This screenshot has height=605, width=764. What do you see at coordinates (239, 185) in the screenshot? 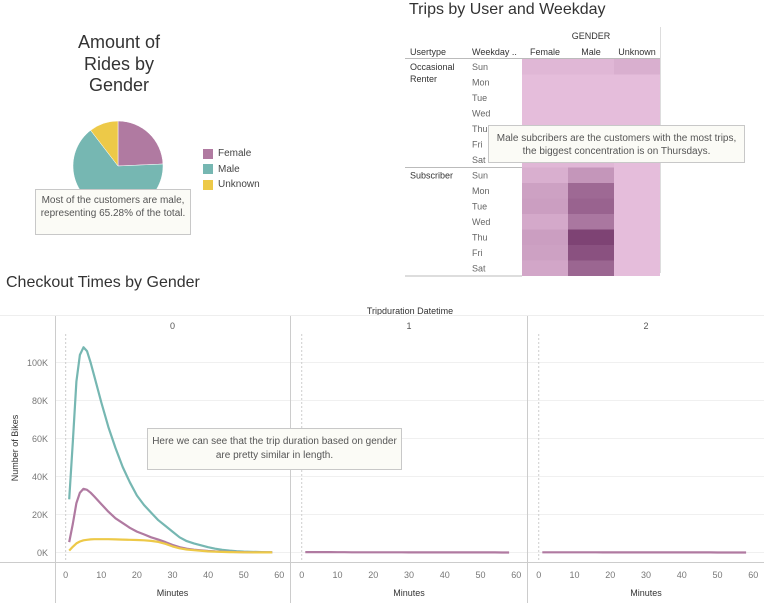
I see `legend-label-unknown: Unknown` at bounding box center [239, 185].